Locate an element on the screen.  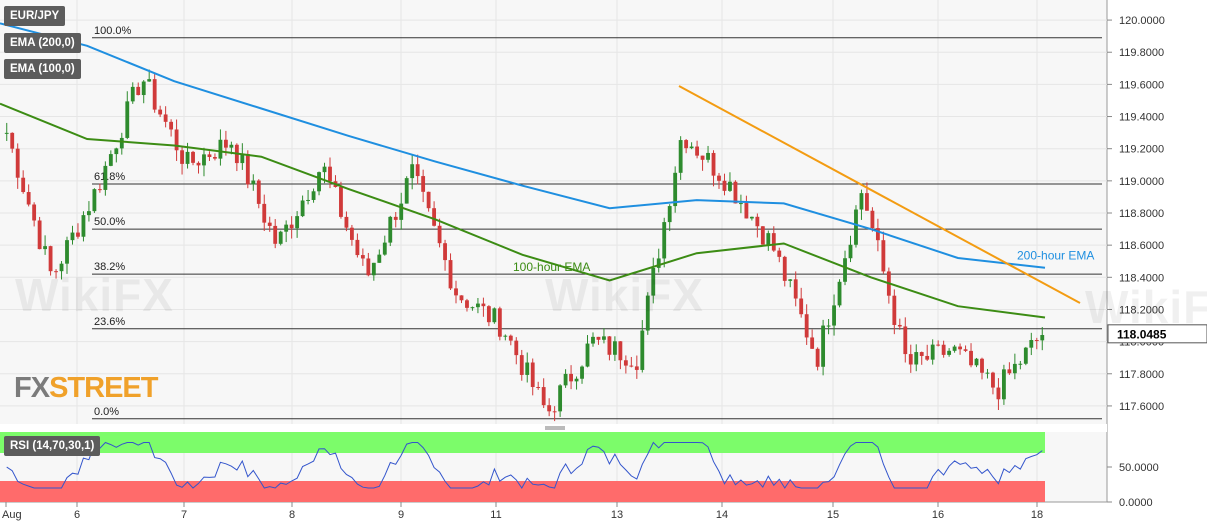
rsi-tick-label: 0.0000 is located at coordinates (1136, 503).